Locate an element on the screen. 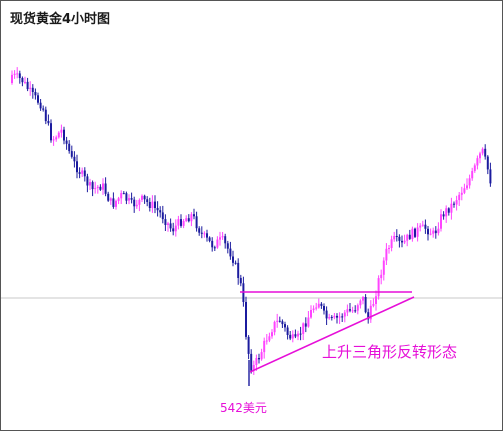  low-price-label: 542美元 is located at coordinates (243, 408).